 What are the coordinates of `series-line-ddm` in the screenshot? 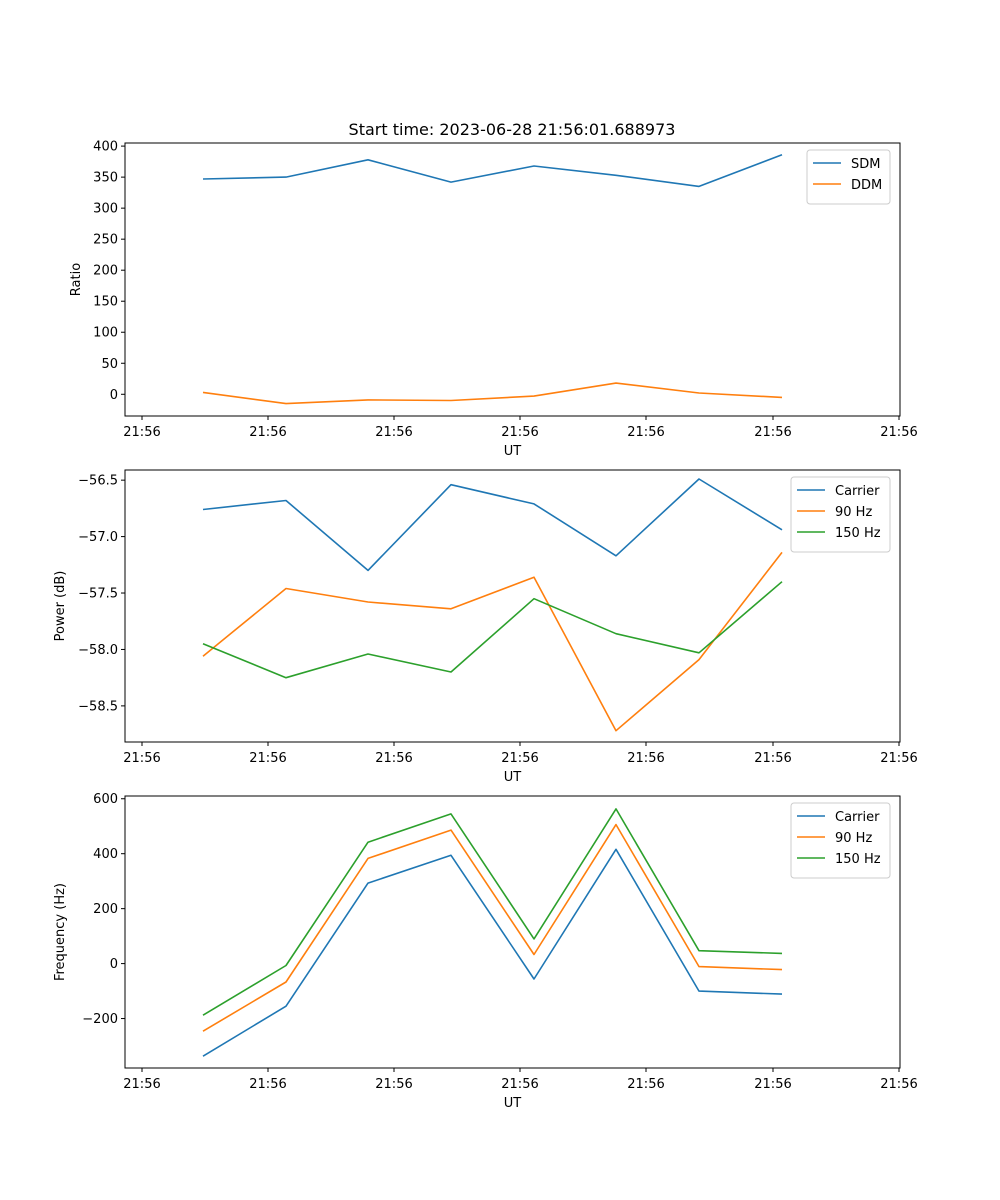 It's located at (492, 393).